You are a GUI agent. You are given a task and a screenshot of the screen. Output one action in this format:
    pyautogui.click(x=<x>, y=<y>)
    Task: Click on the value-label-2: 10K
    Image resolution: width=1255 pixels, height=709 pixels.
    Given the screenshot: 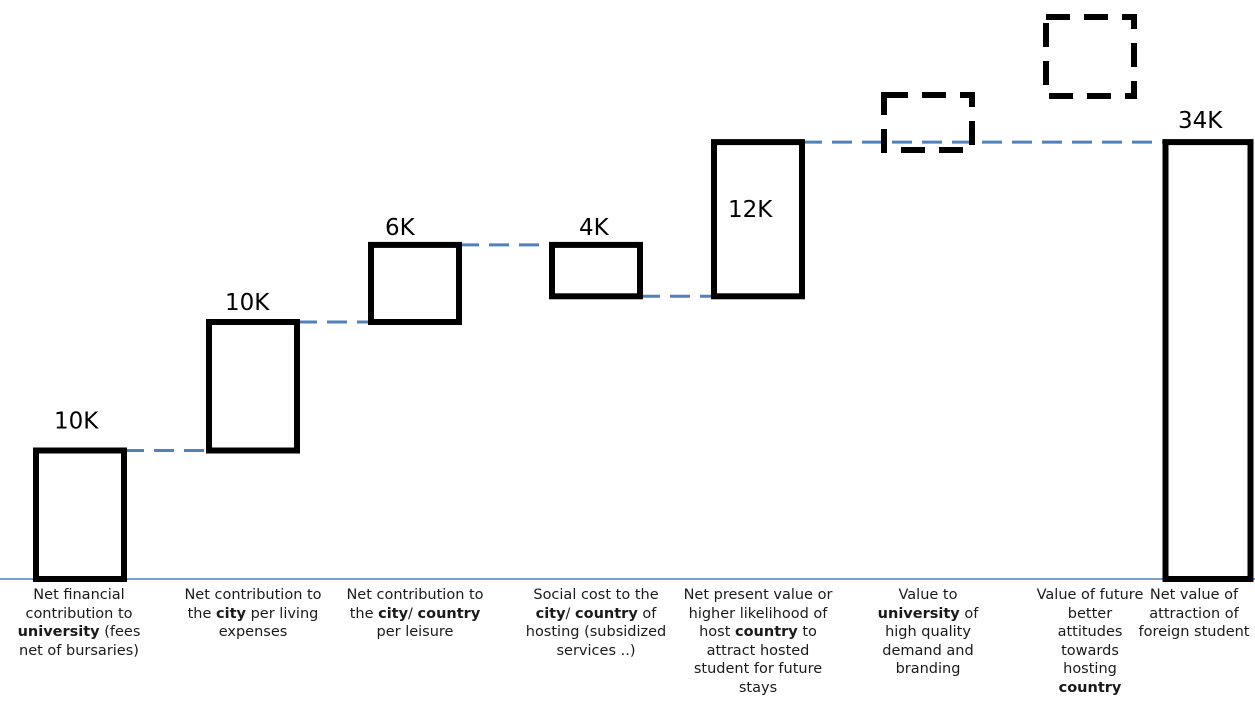 What is the action you would take?
    pyautogui.click(x=247, y=303)
    